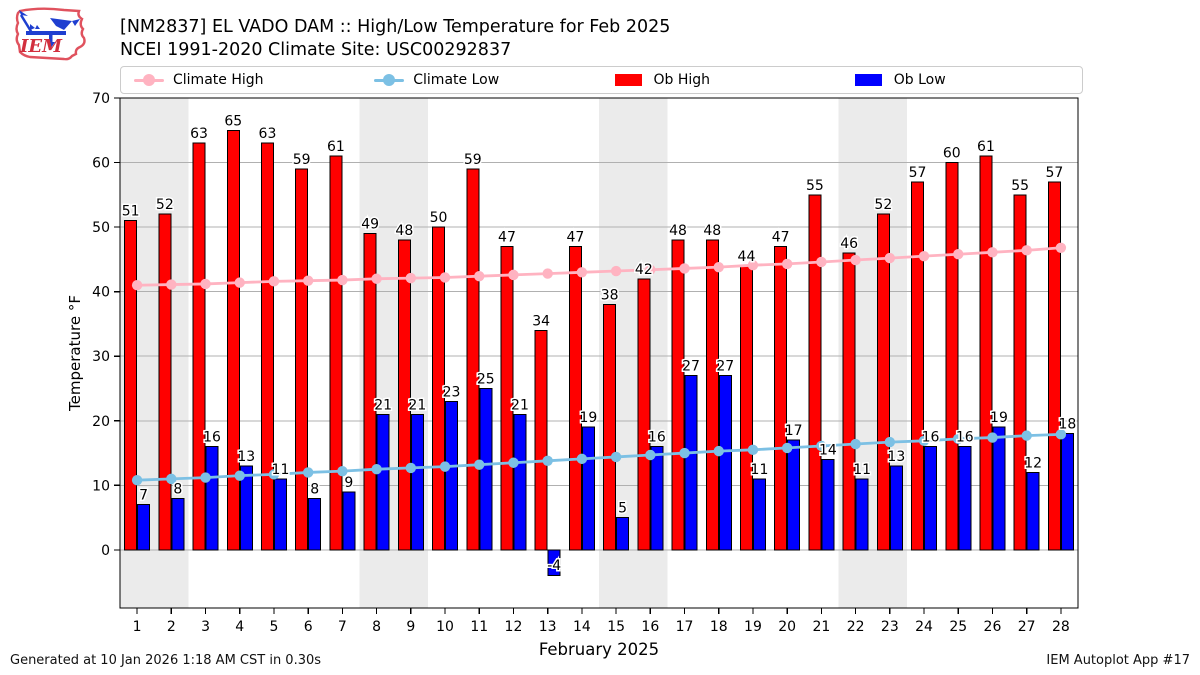  I want to click on ob-high-patch-swatch-icon, so click(629, 80).